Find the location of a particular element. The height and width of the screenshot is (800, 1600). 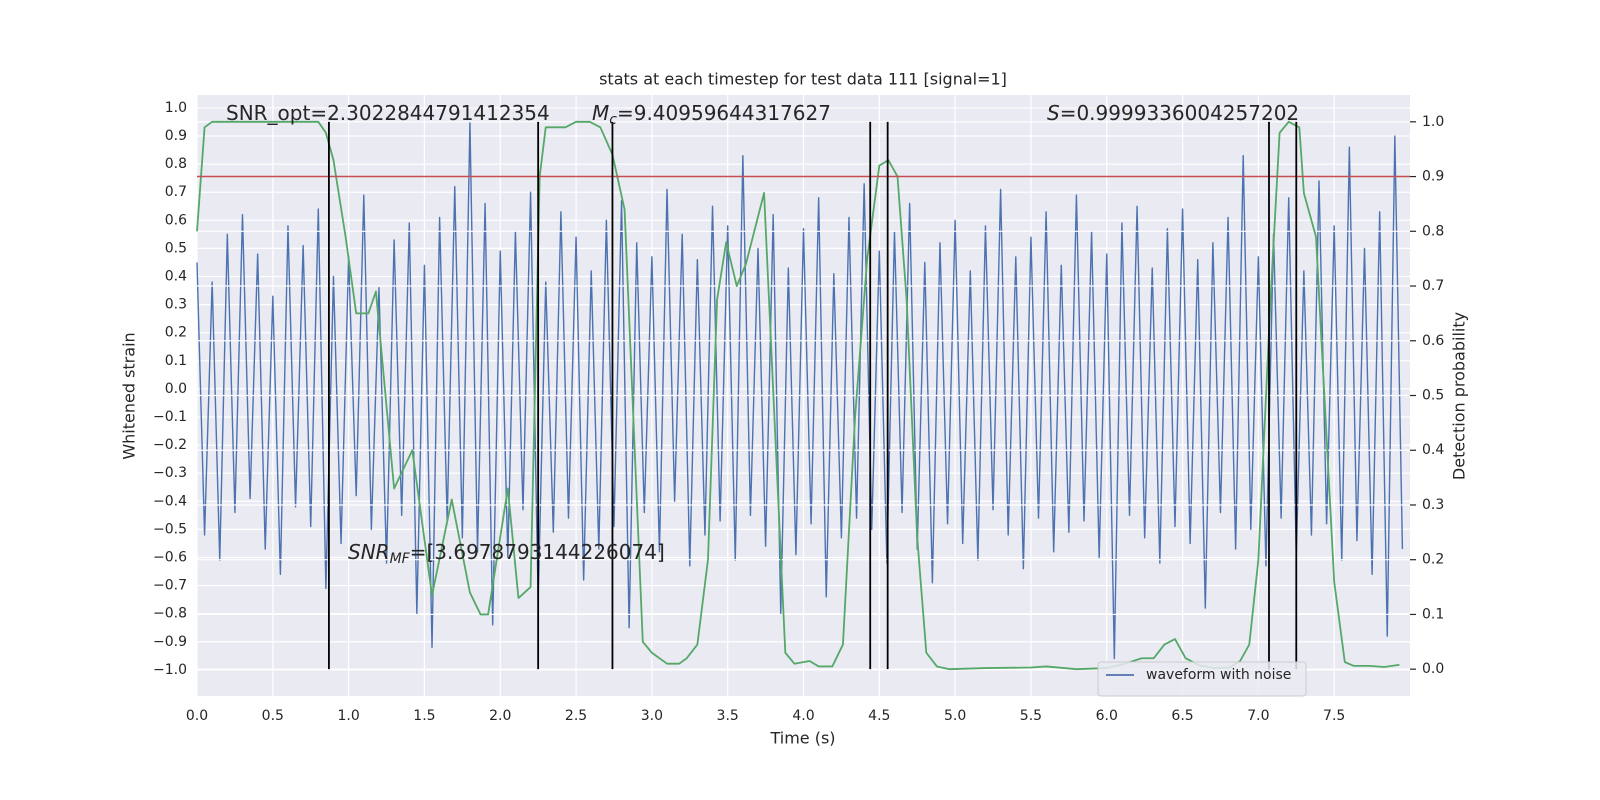

y-axis-label: Whitened strain is located at coordinates (129, 395).